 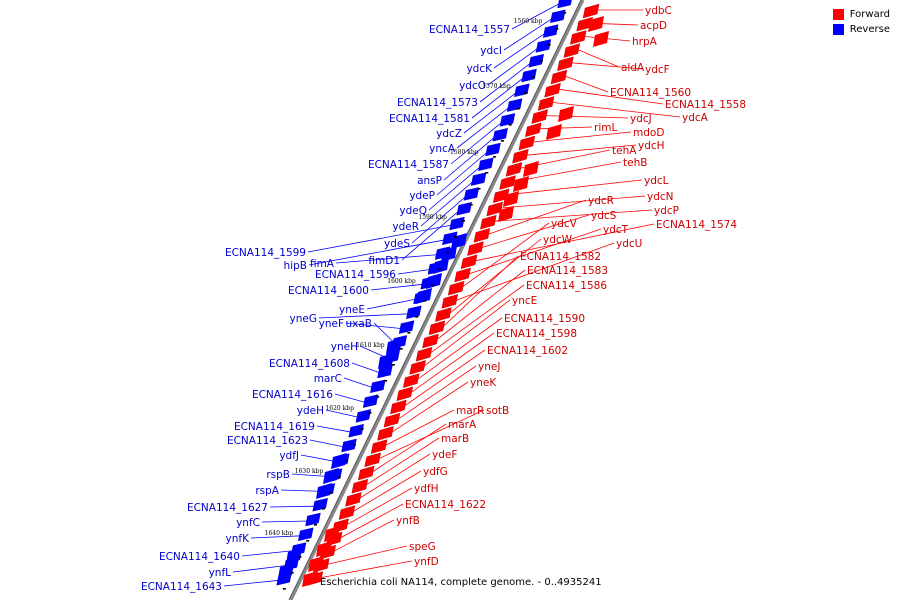 What do you see at coordinates (653, 26) in the screenshot?
I see `gene-label-forward: acpD` at bounding box center [653, 26].